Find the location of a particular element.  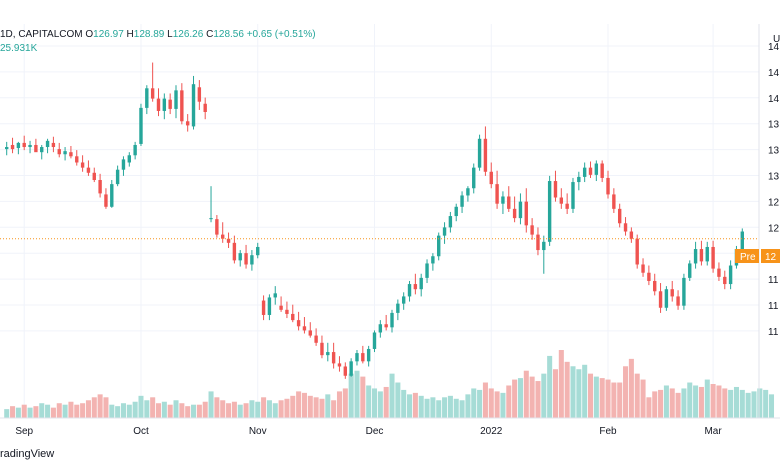

y-tick-label: 12 is located at coordinates (774, 202).